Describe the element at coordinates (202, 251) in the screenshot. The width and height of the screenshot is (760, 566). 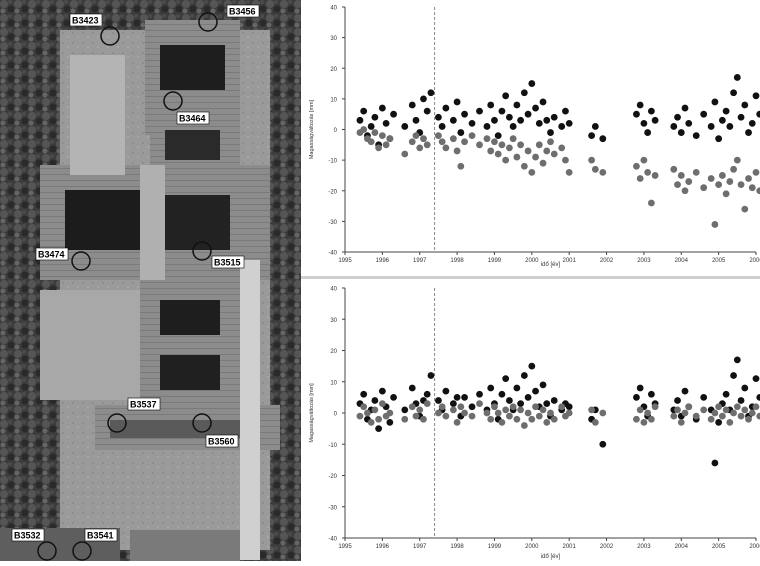
I see `marker-B3515` at that location.